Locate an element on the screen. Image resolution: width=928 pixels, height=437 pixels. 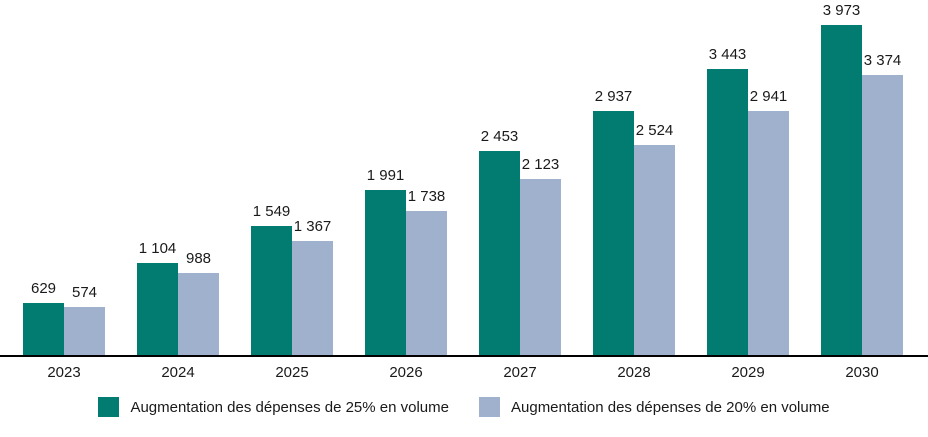
bar-value-label: 1 549 is located at coordinates (271, 211).